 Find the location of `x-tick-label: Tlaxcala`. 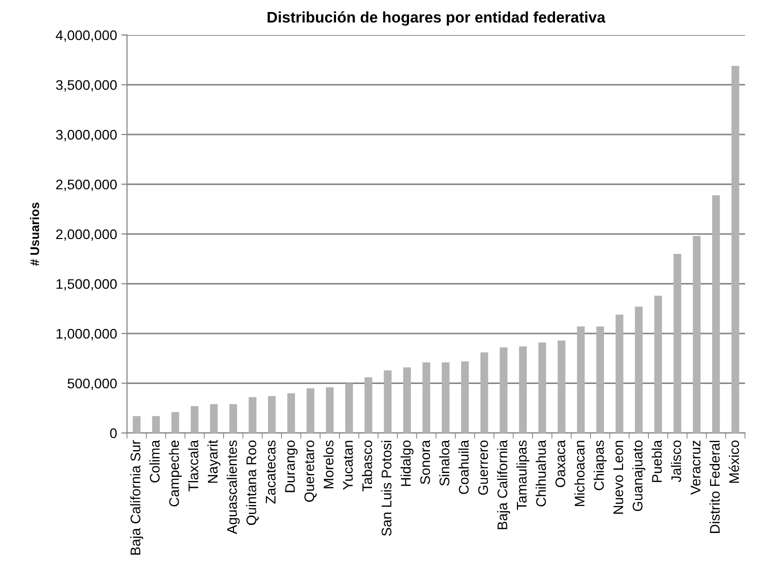

x-tick-label: Tlaxcala is located at coordinates (193, 466).